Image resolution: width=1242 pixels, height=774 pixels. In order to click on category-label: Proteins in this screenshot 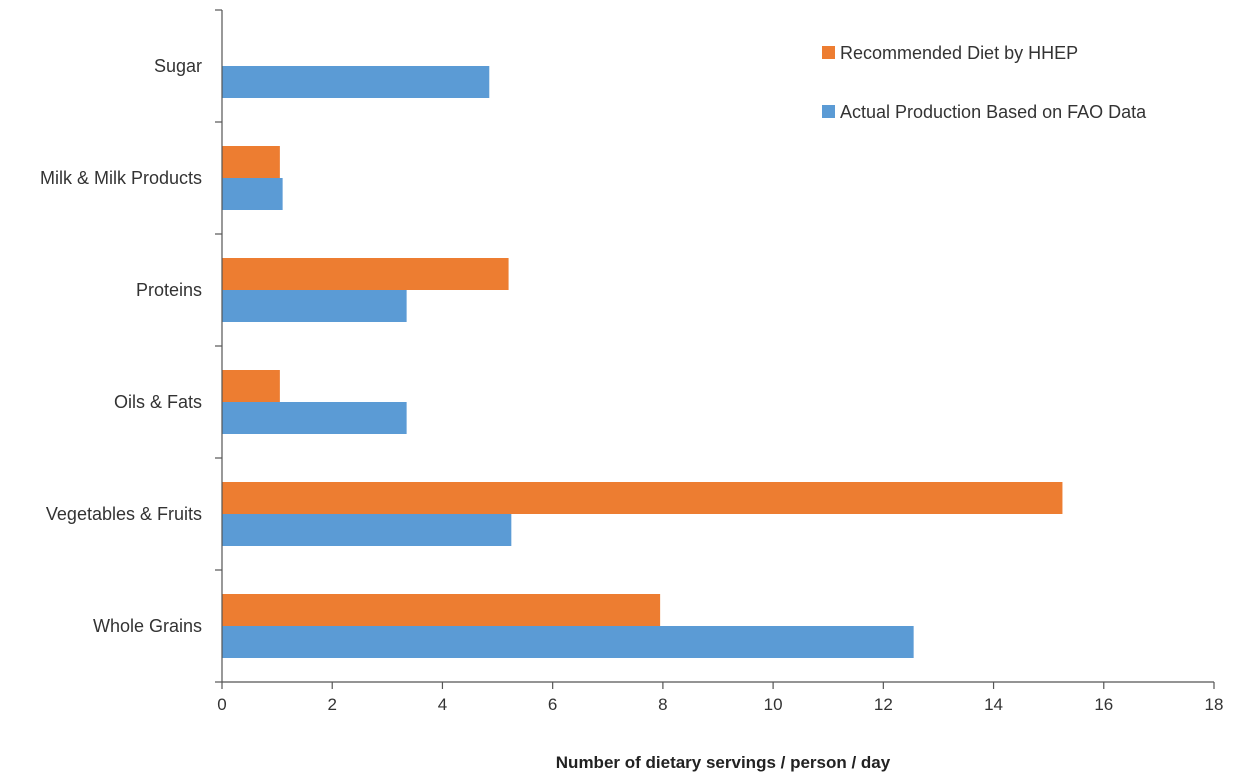, I will do `click(169, 290)`.